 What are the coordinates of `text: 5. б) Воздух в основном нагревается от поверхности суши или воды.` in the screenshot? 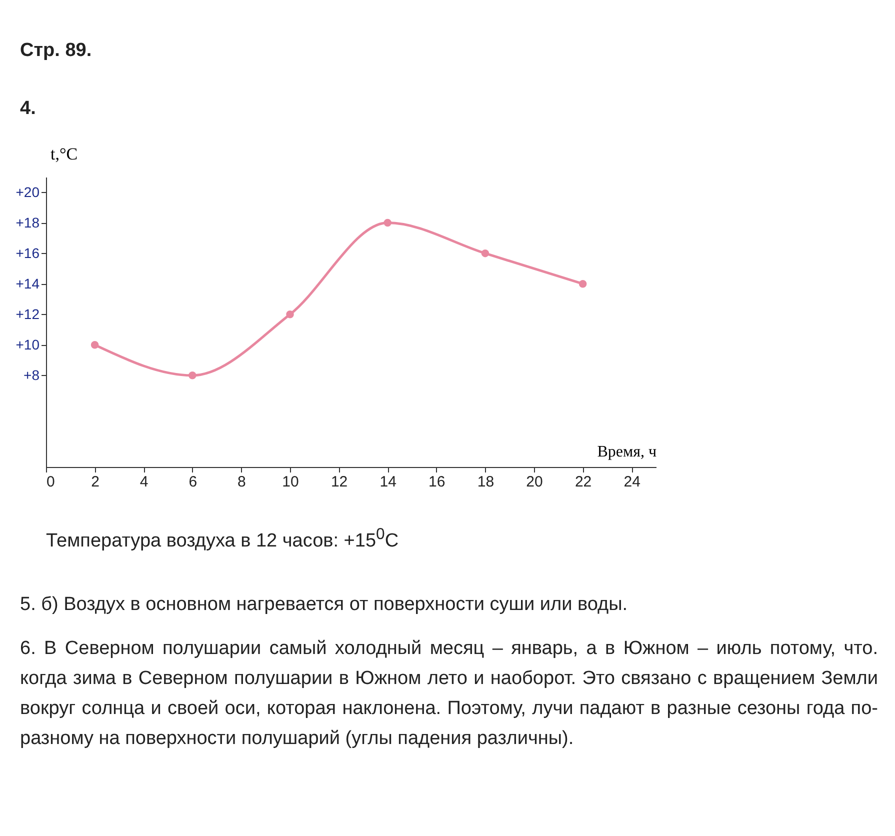 It's located at (324, 605).